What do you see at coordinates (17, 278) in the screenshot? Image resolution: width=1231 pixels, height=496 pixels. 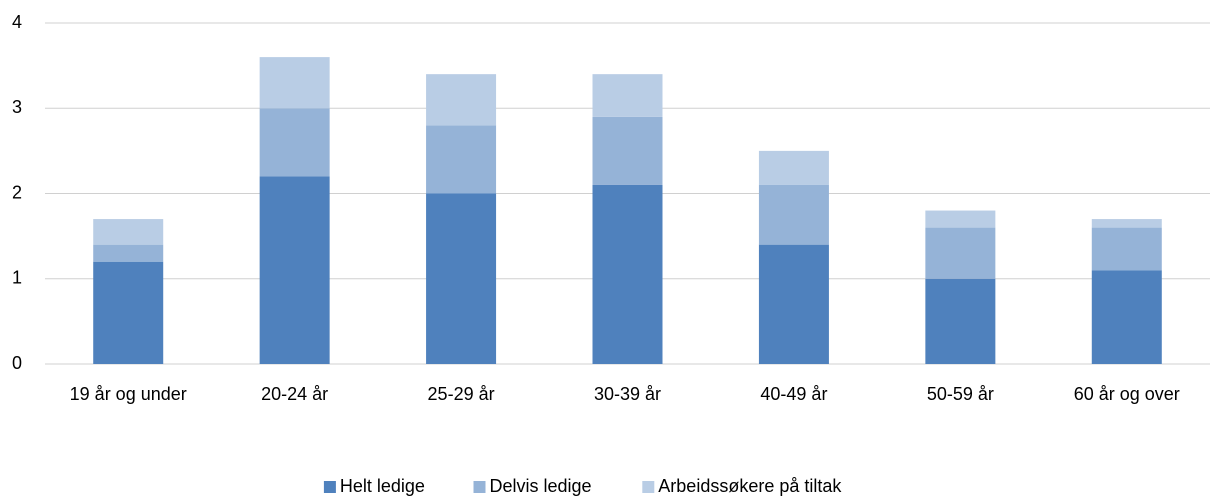 I see `y-tick-label: 1` at bounding box center [17, 278].